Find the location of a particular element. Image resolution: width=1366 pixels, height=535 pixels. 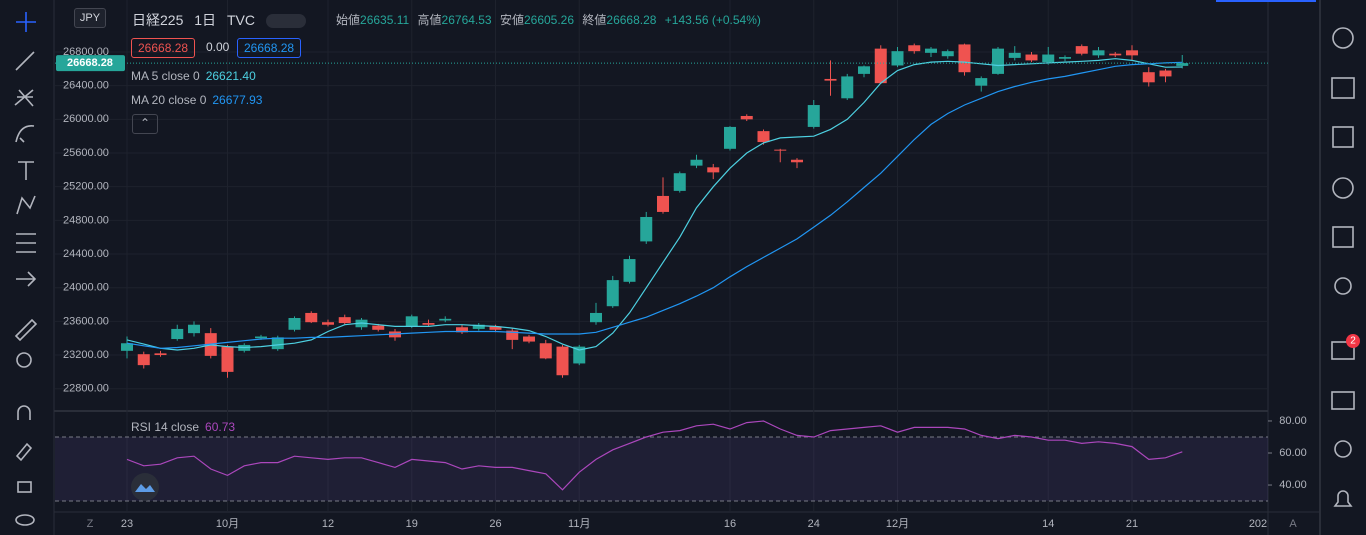

calendar-icon is located at coordinates (1343, 237).